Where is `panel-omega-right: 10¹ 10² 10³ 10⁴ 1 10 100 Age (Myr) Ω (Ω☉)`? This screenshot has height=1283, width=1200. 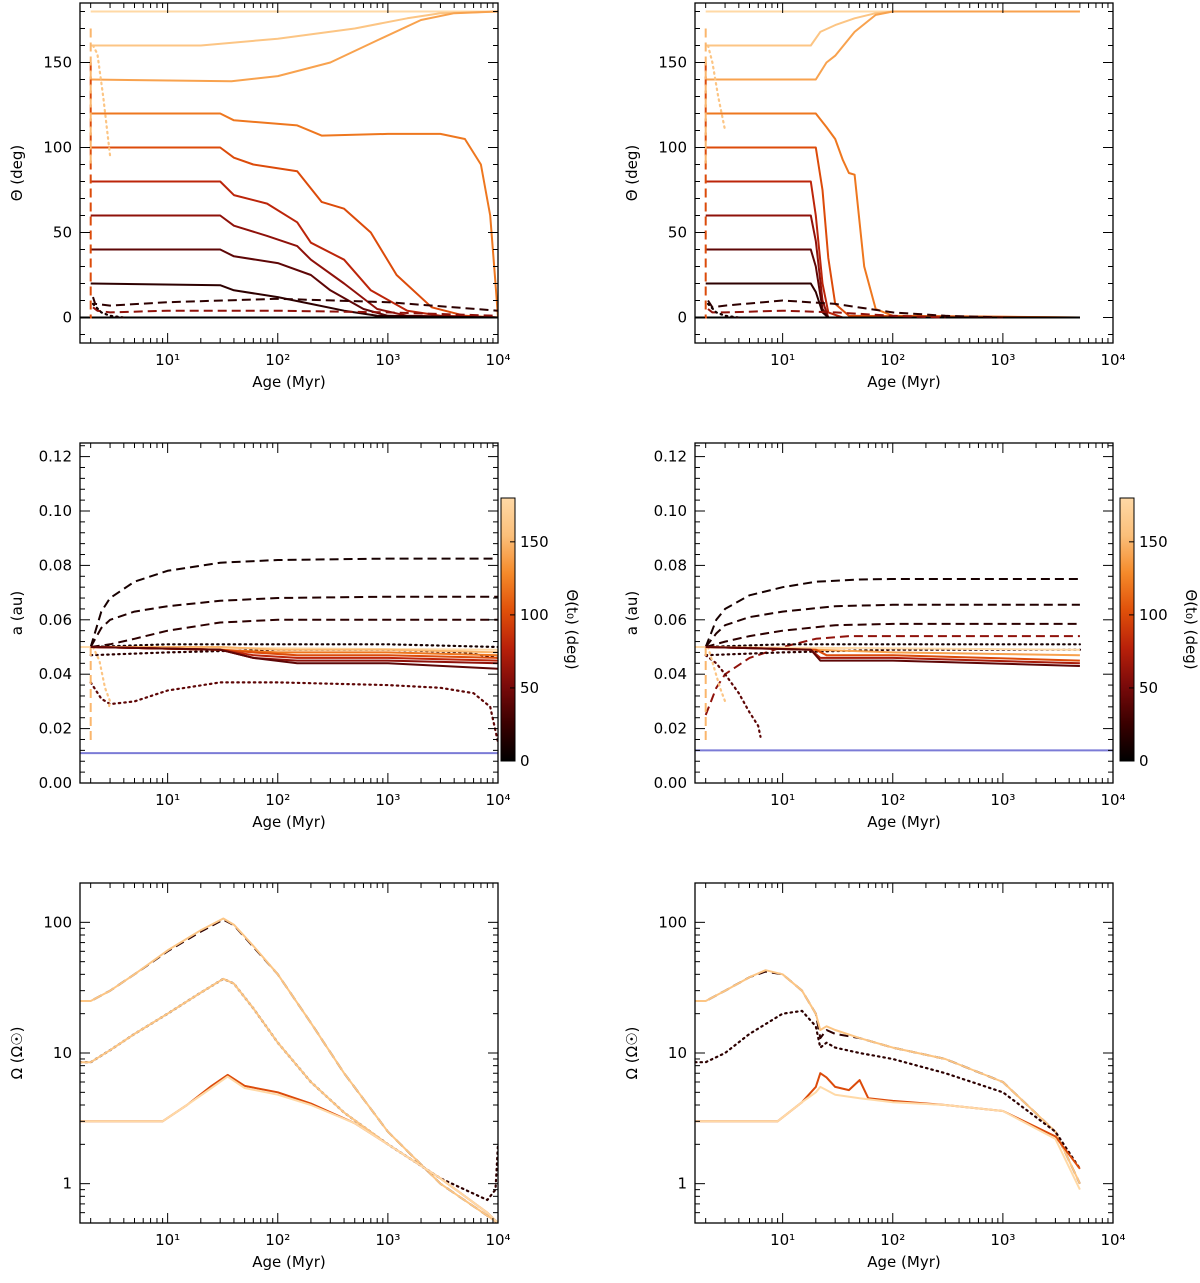
panel-omega-right: 10¹ 10² 10³ 10⁴ 1 10 100 Age (Myr) Ω (Ω☉) is located at coordinates (874, 1076).